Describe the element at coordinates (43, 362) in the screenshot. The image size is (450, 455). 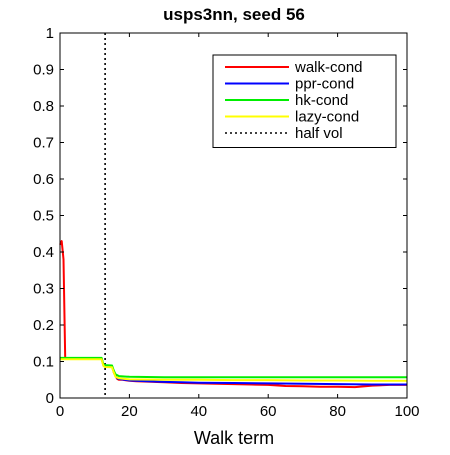
I see `y-tick-label: 0.1` at that location.